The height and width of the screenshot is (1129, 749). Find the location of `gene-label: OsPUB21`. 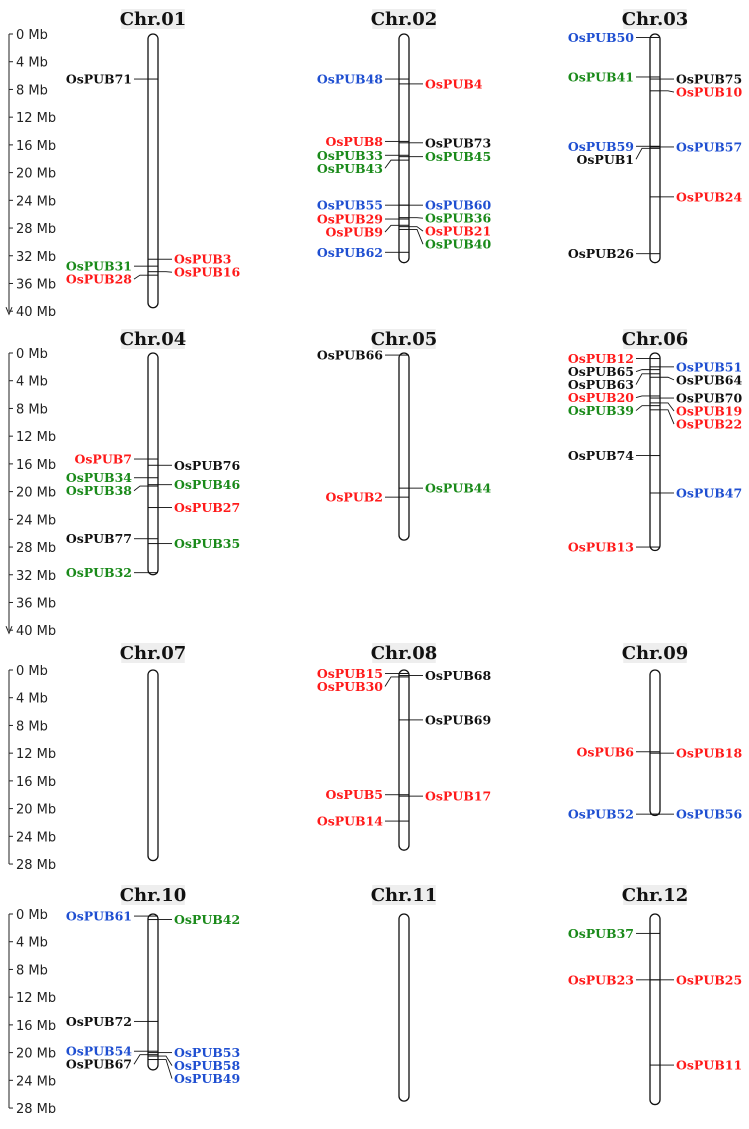

gene-label: OsPUB21 is located at coordinates (458, 231).